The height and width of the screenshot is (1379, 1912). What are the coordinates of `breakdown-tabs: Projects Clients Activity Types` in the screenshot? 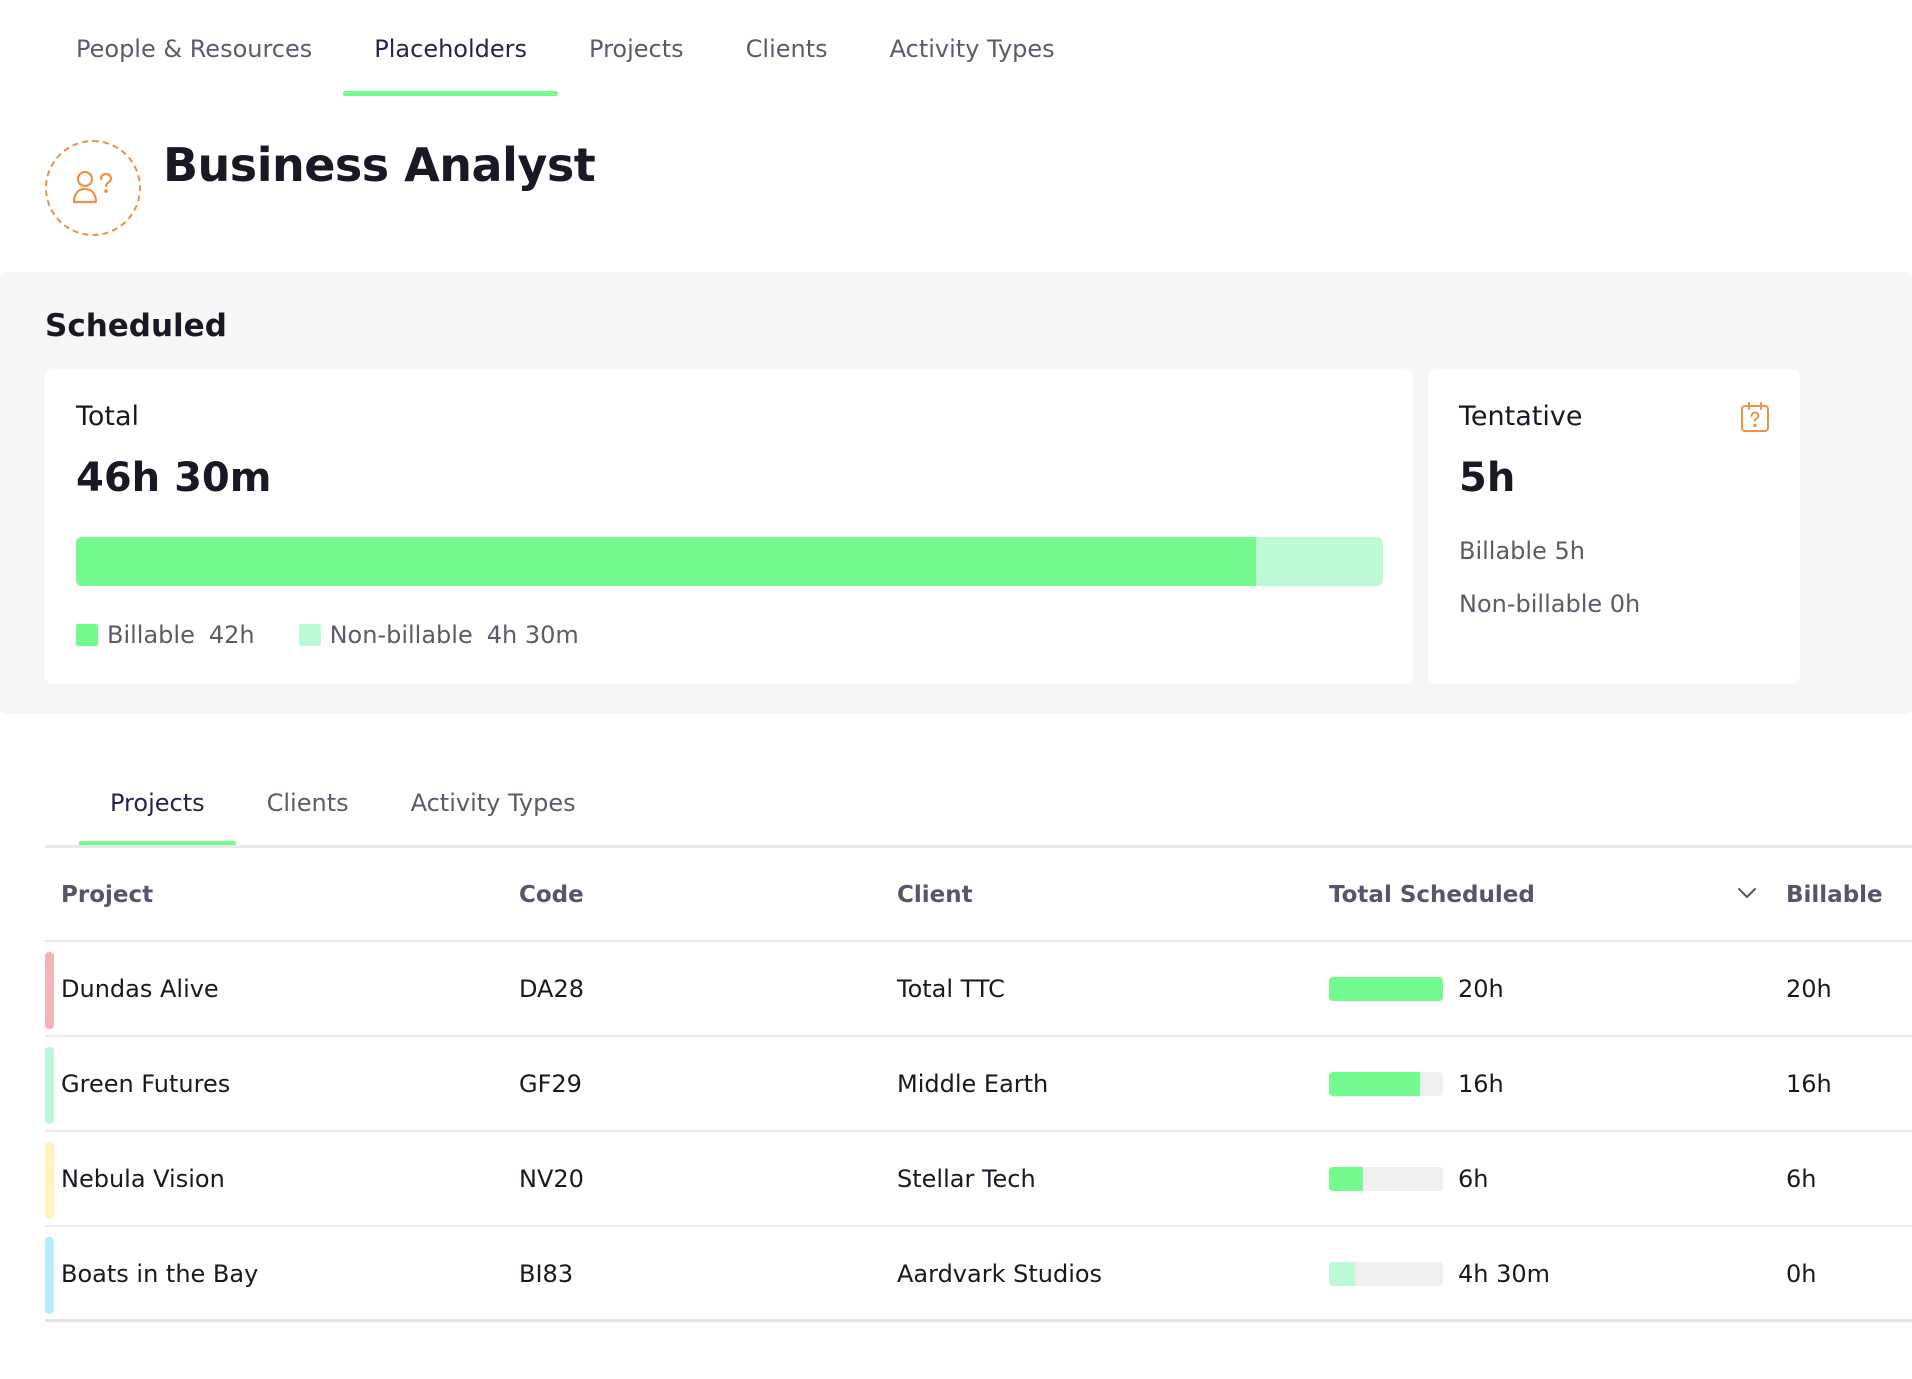 It's located at (343, 803).